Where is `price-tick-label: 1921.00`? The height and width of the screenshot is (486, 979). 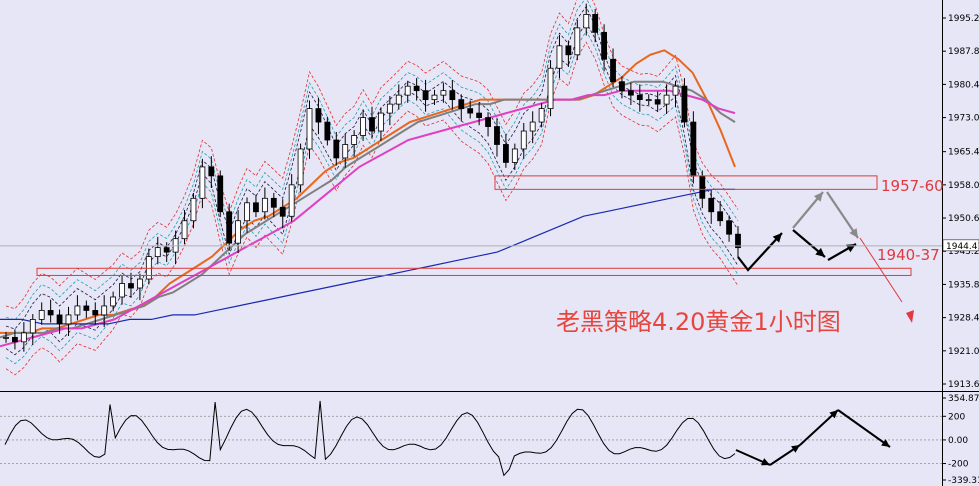
price-tick-label: 1921.00 is located at coordinates (963, 352).